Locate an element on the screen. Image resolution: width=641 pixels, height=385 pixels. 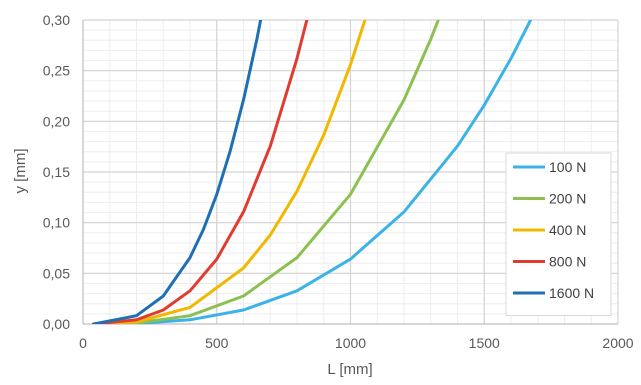
y-tick-label: 0,25 is located at coordinates (56, 71).